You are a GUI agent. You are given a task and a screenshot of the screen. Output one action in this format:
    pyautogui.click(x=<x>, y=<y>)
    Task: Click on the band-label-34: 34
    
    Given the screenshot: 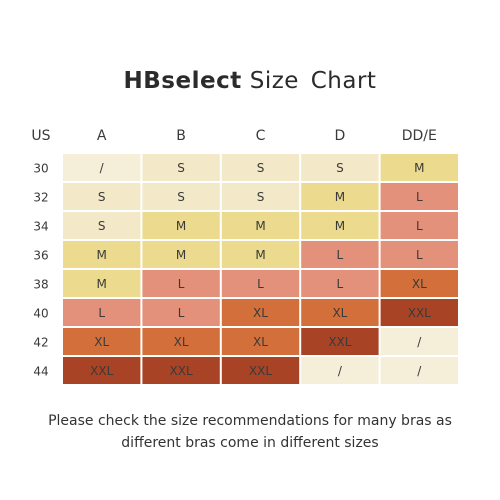 What is the action you would take?
    pyautogui.click(x=40, y=227)
    